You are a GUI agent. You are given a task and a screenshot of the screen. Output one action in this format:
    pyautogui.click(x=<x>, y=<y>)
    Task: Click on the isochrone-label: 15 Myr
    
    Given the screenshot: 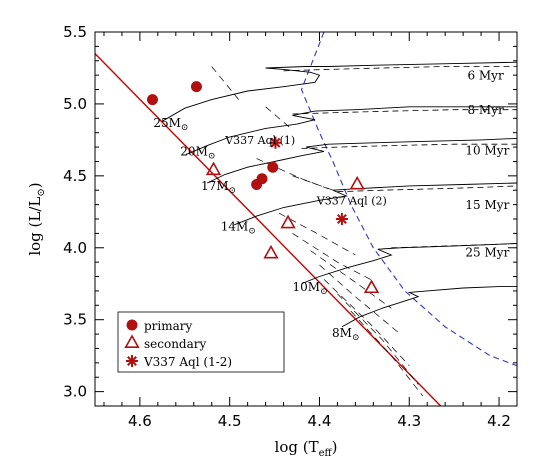 What is the action you would take?
    pyautogui.click(x=487, y=205)
    